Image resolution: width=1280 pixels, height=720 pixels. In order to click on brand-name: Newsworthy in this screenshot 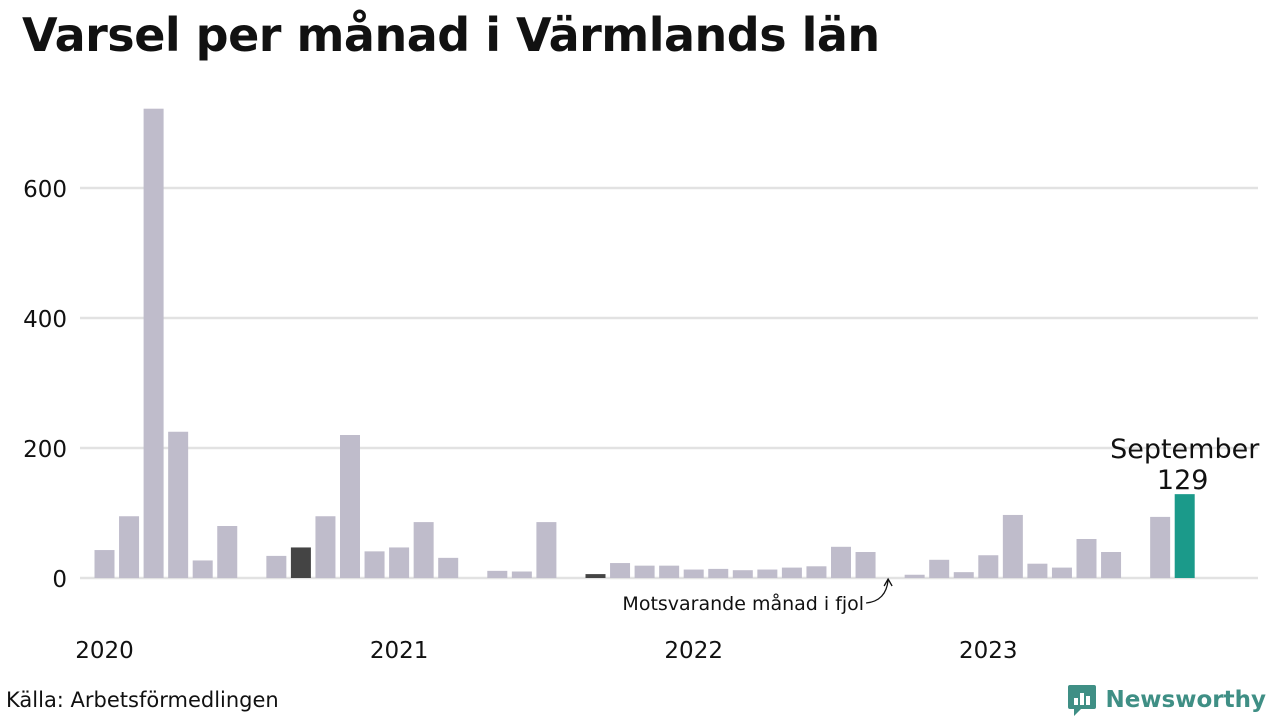, I will do `click(1185, 700)`.